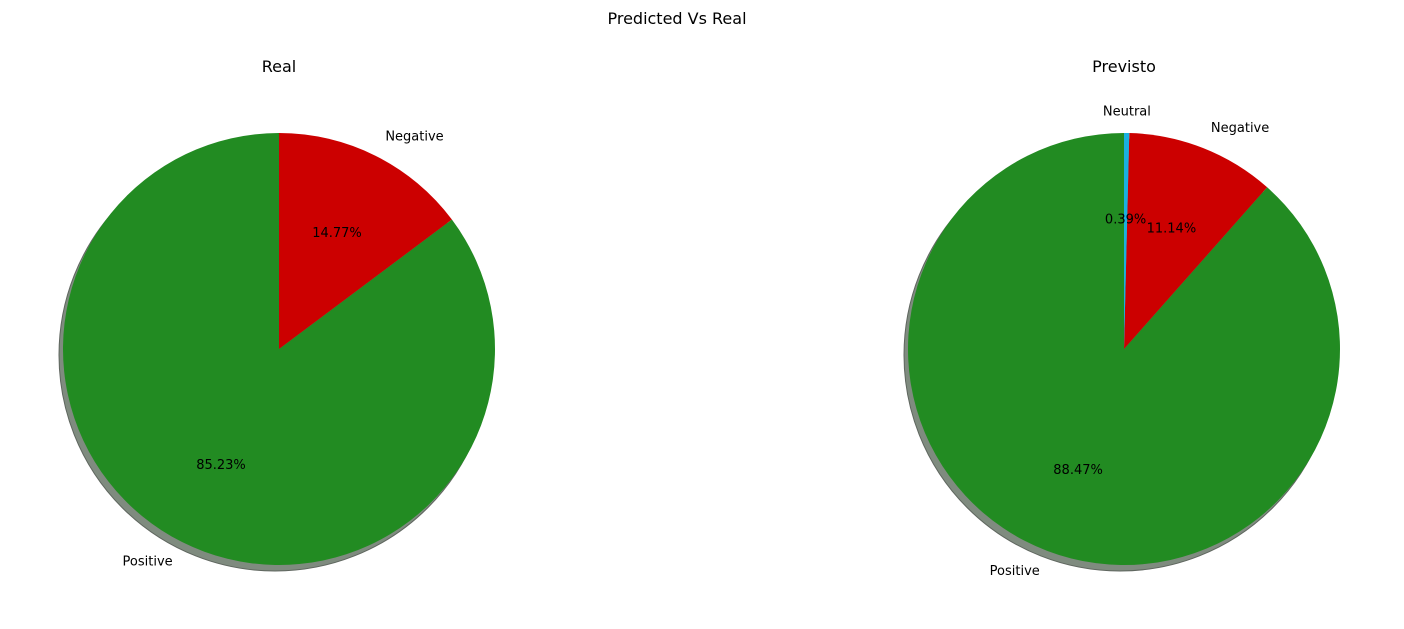  What do you see at coordinates (279, 66) in the screenshot?
I see `pie-title-real: Real` at bounding box center [279, 66].